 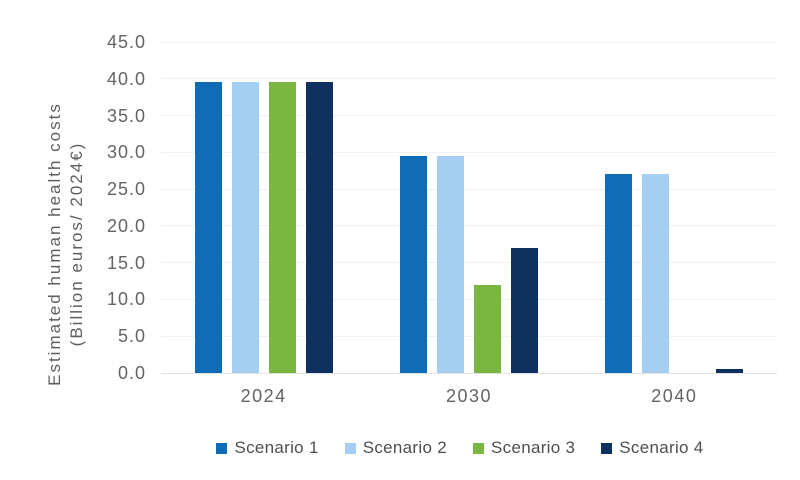 I want to click on y-tick-45: 45.0, so click(x=126, y=42).